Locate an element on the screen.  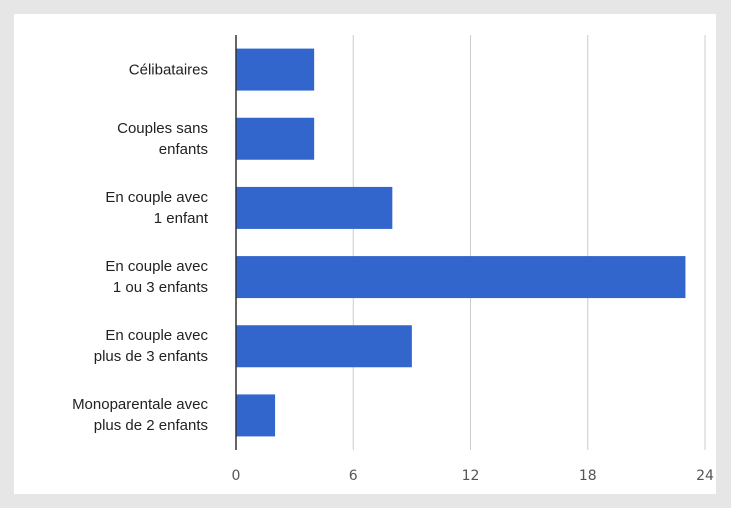
y-tick-label: Monoparentale avec plus de 2 enfants is located at coordinates (140, 415).